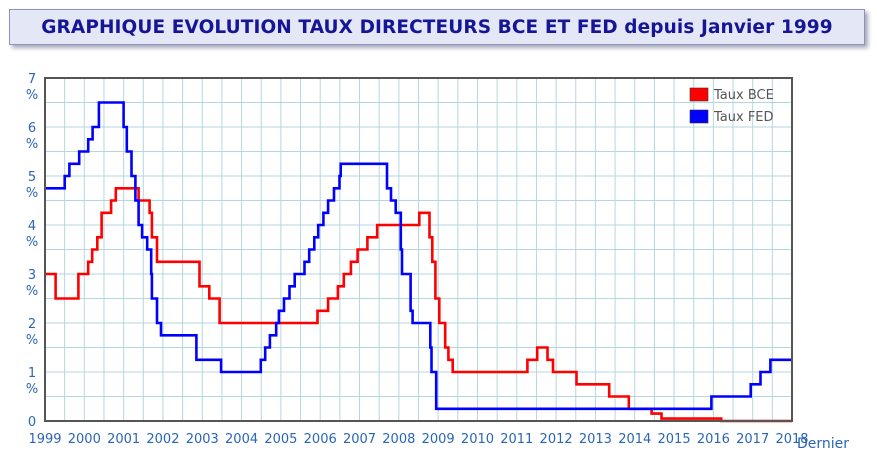 This screenshot has width=877, height=457. I want to click on x-tick-label: 2017, so click(752, 439).